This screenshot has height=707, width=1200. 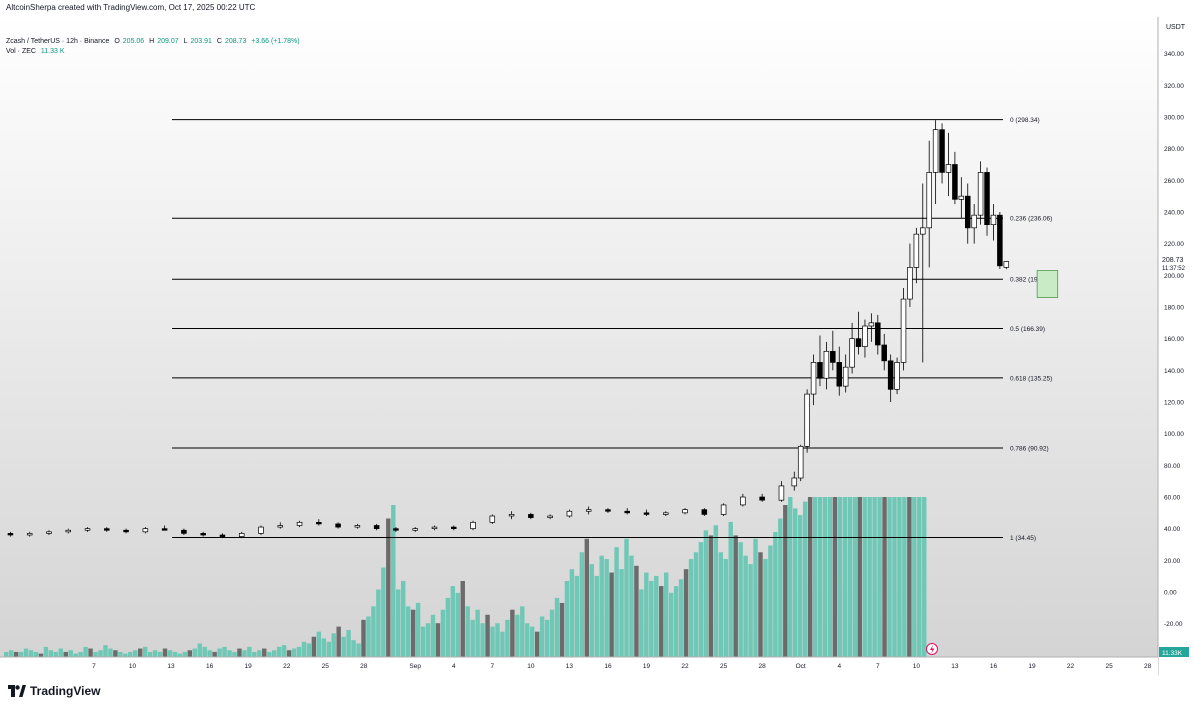 I want to click on time-tick-label: Sep, so click(x=415, y=666).